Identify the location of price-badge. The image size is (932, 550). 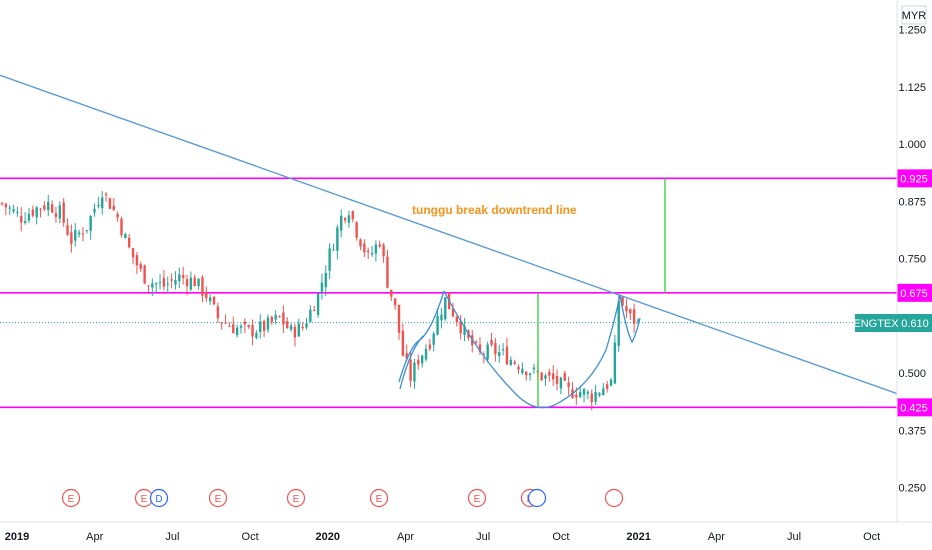
(915, 323).